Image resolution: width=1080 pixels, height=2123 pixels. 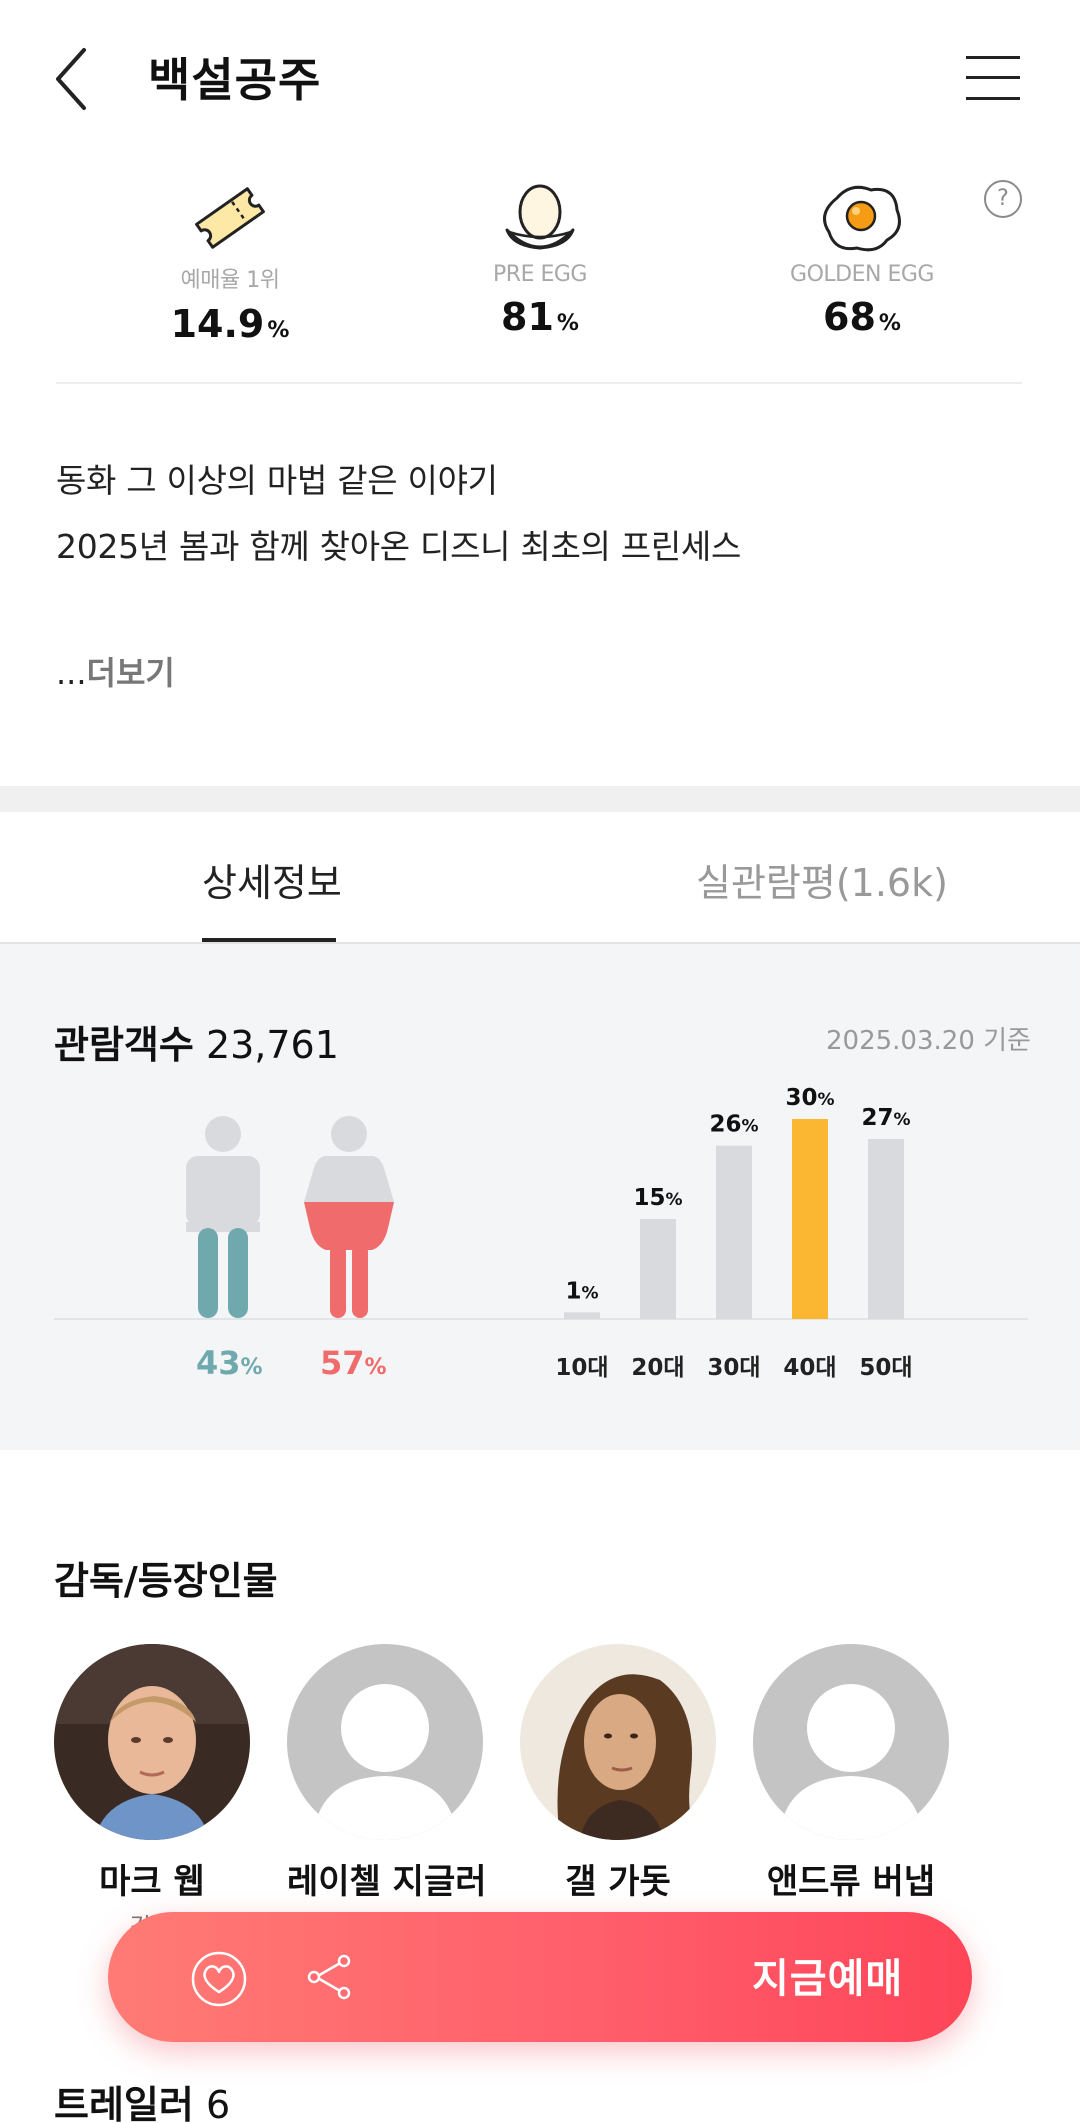 I want to click on booking-bar: 지금예매, so click(x=540, y=1977).